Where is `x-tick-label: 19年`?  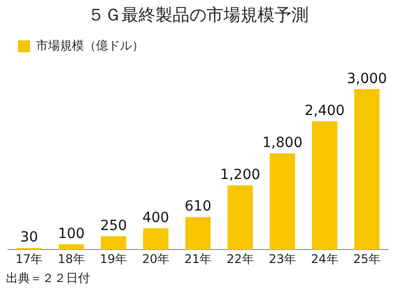
x-tick-label: 19年 is located at coordinates (114, 259).